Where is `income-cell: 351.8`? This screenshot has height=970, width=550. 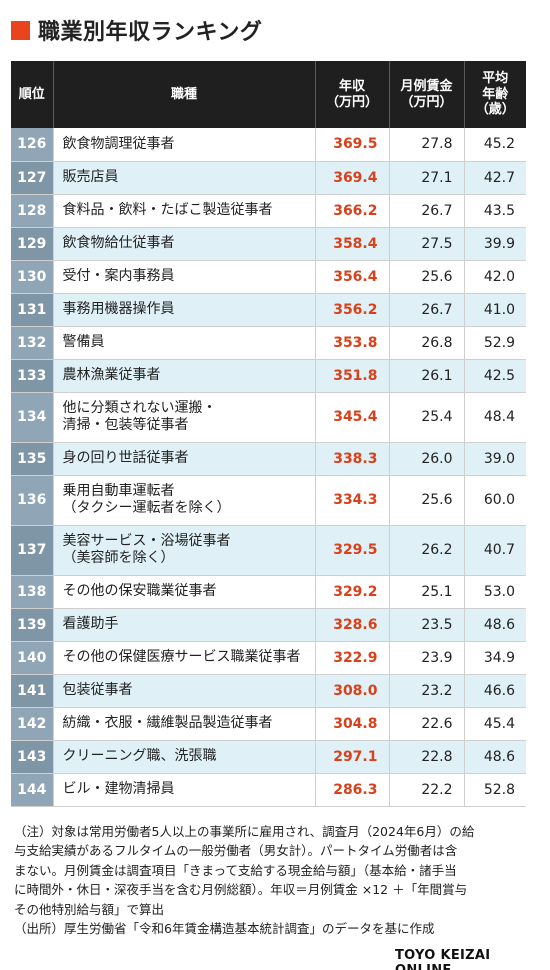
income-cell: 351.8 is located at coordinates (352, 376).